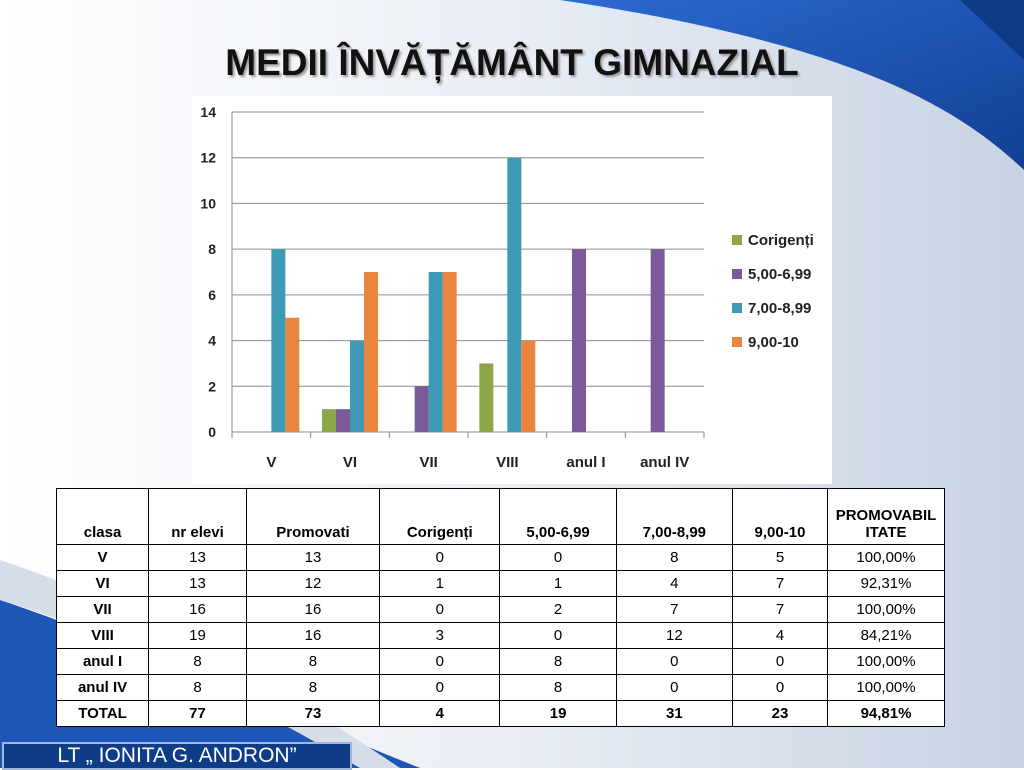  Describe the element at coordinates (102, 516) in the screenshot. I see `table-header-cell: clasa` at that location.